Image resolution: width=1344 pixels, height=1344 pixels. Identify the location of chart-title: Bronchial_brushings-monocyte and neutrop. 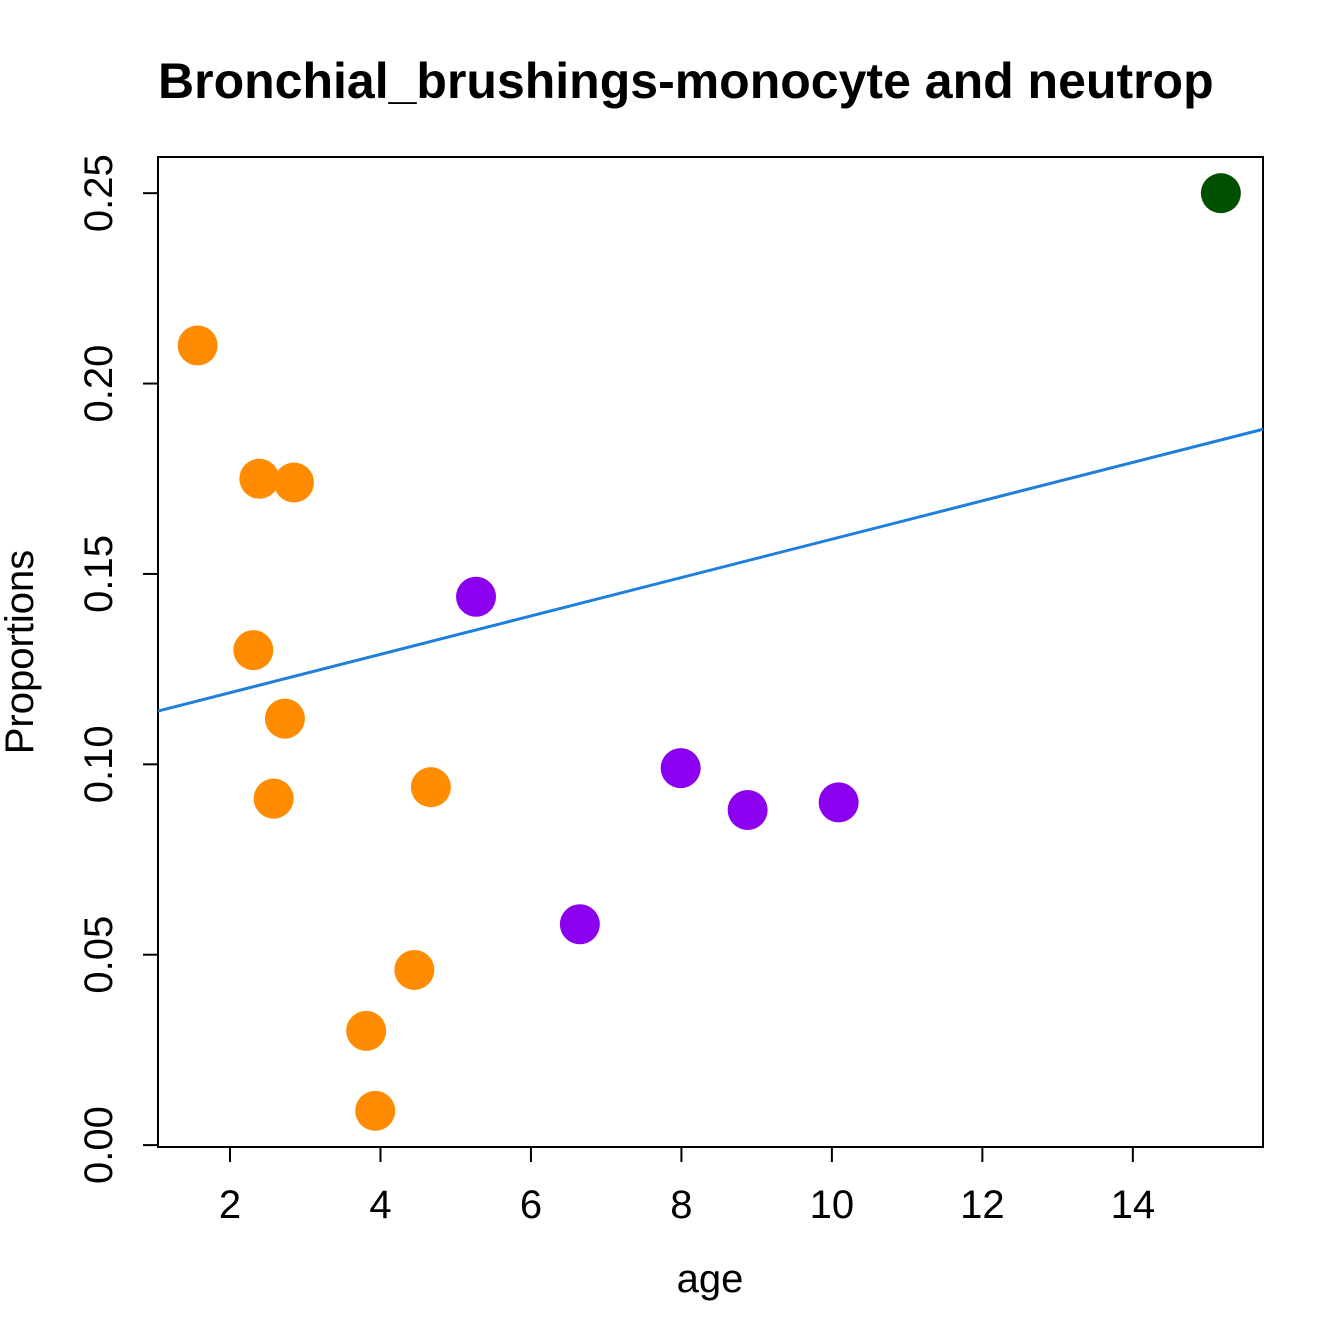
(686, 81).